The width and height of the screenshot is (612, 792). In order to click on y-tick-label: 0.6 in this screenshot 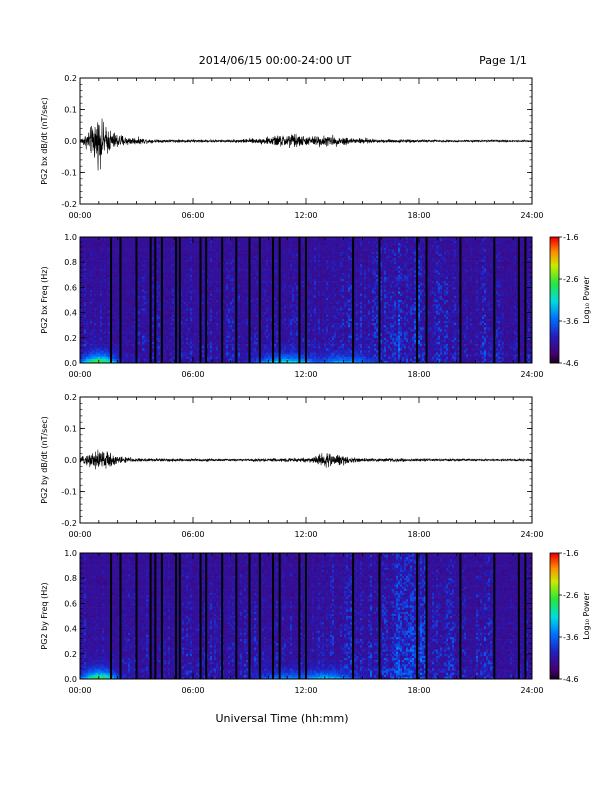, I will do `click(70, 287)`.